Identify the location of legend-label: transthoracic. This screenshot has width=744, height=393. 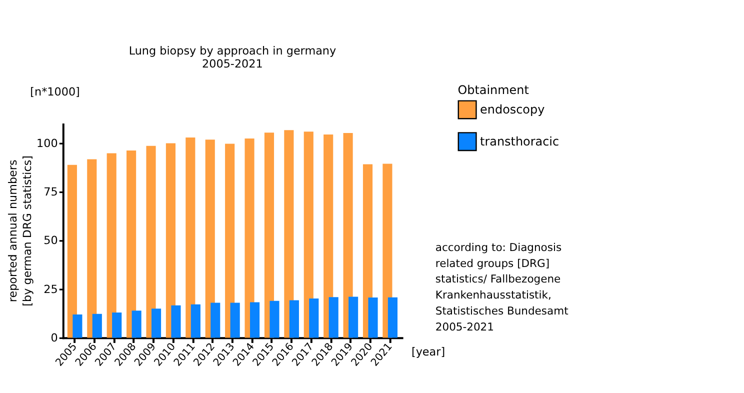
(520, 141).